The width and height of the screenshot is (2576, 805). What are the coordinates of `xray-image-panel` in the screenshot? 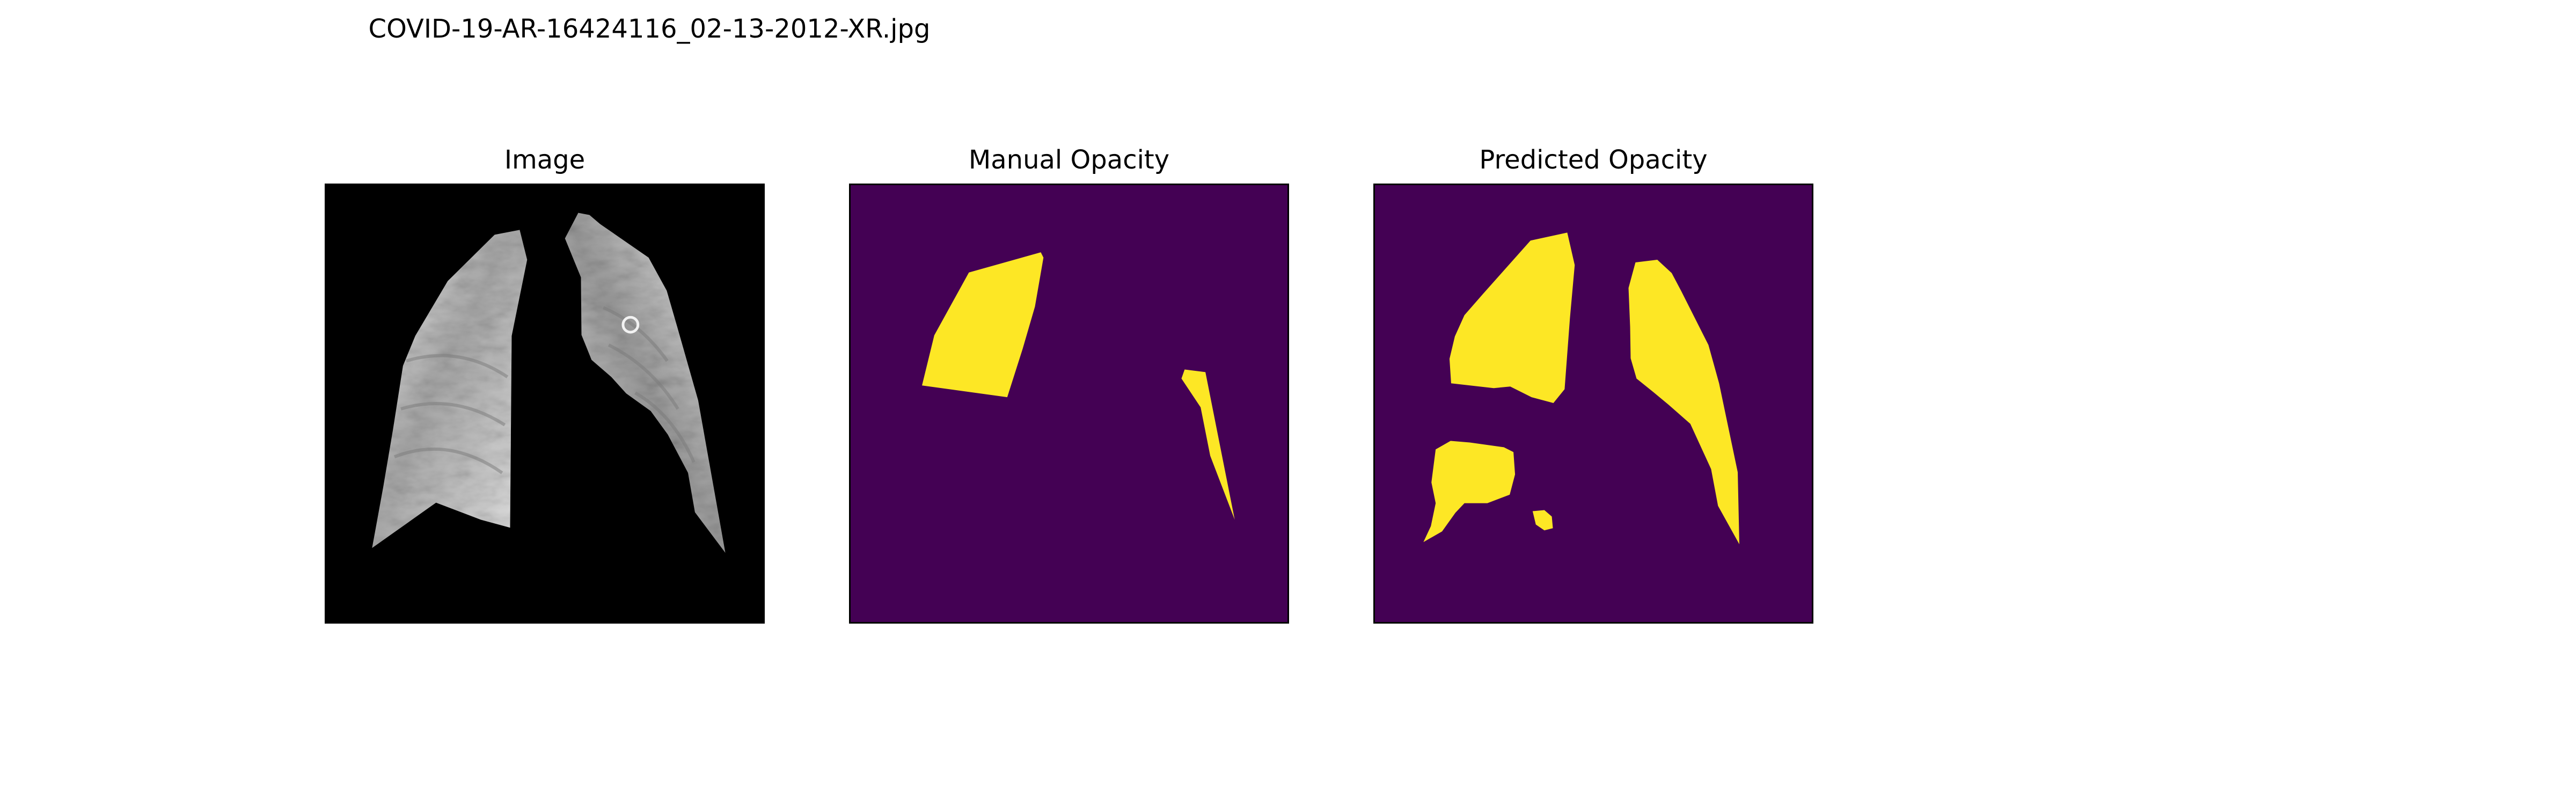 It's located at (545, 404).